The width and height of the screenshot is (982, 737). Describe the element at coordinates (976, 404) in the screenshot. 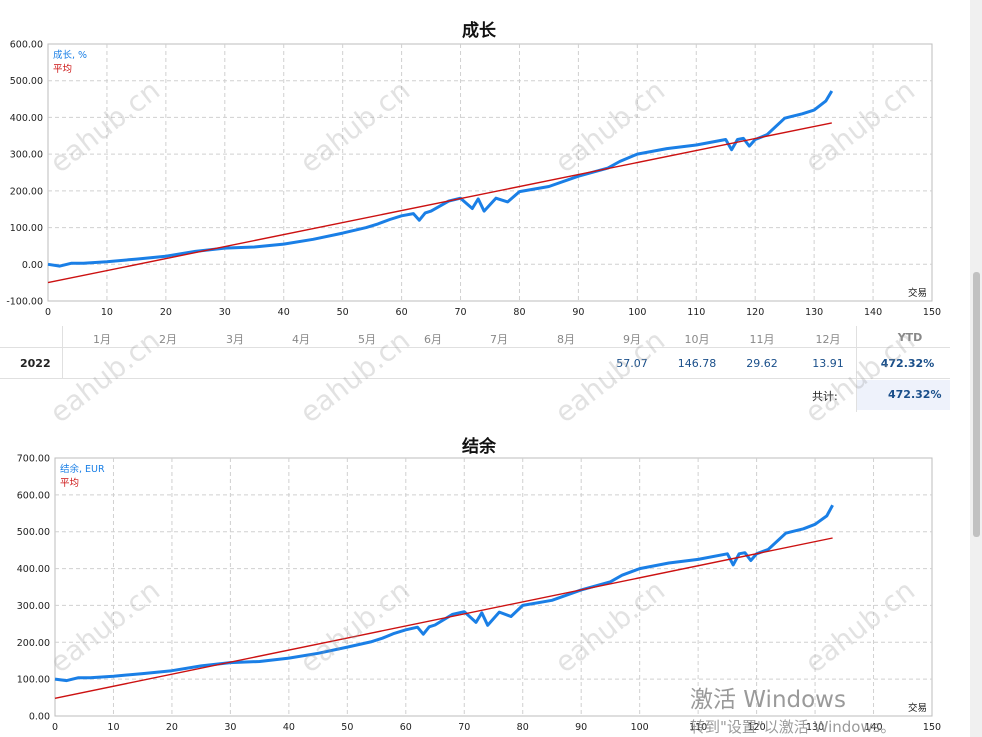

I see `scrollbar-thumb` at that location.